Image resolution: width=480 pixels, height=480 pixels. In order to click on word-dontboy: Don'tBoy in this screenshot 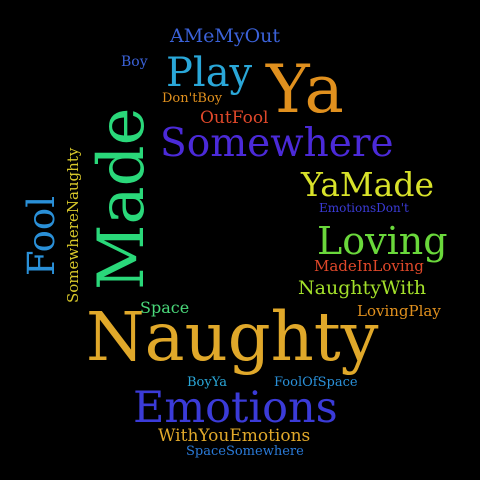, I will do `click(192, 98)`.